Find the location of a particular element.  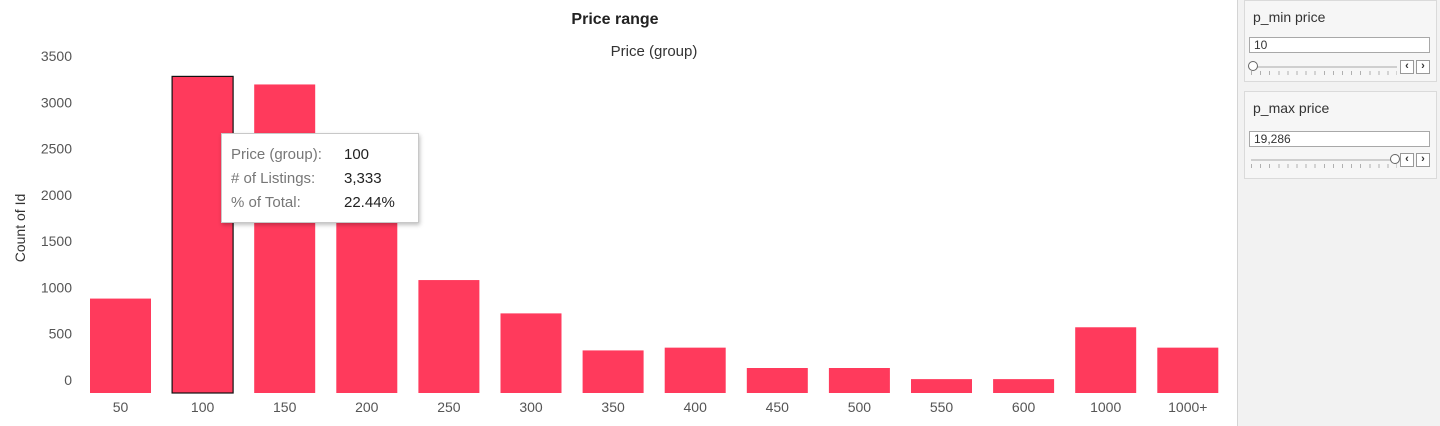

y-tick-label: 0 is located at coordinates (68, 380).